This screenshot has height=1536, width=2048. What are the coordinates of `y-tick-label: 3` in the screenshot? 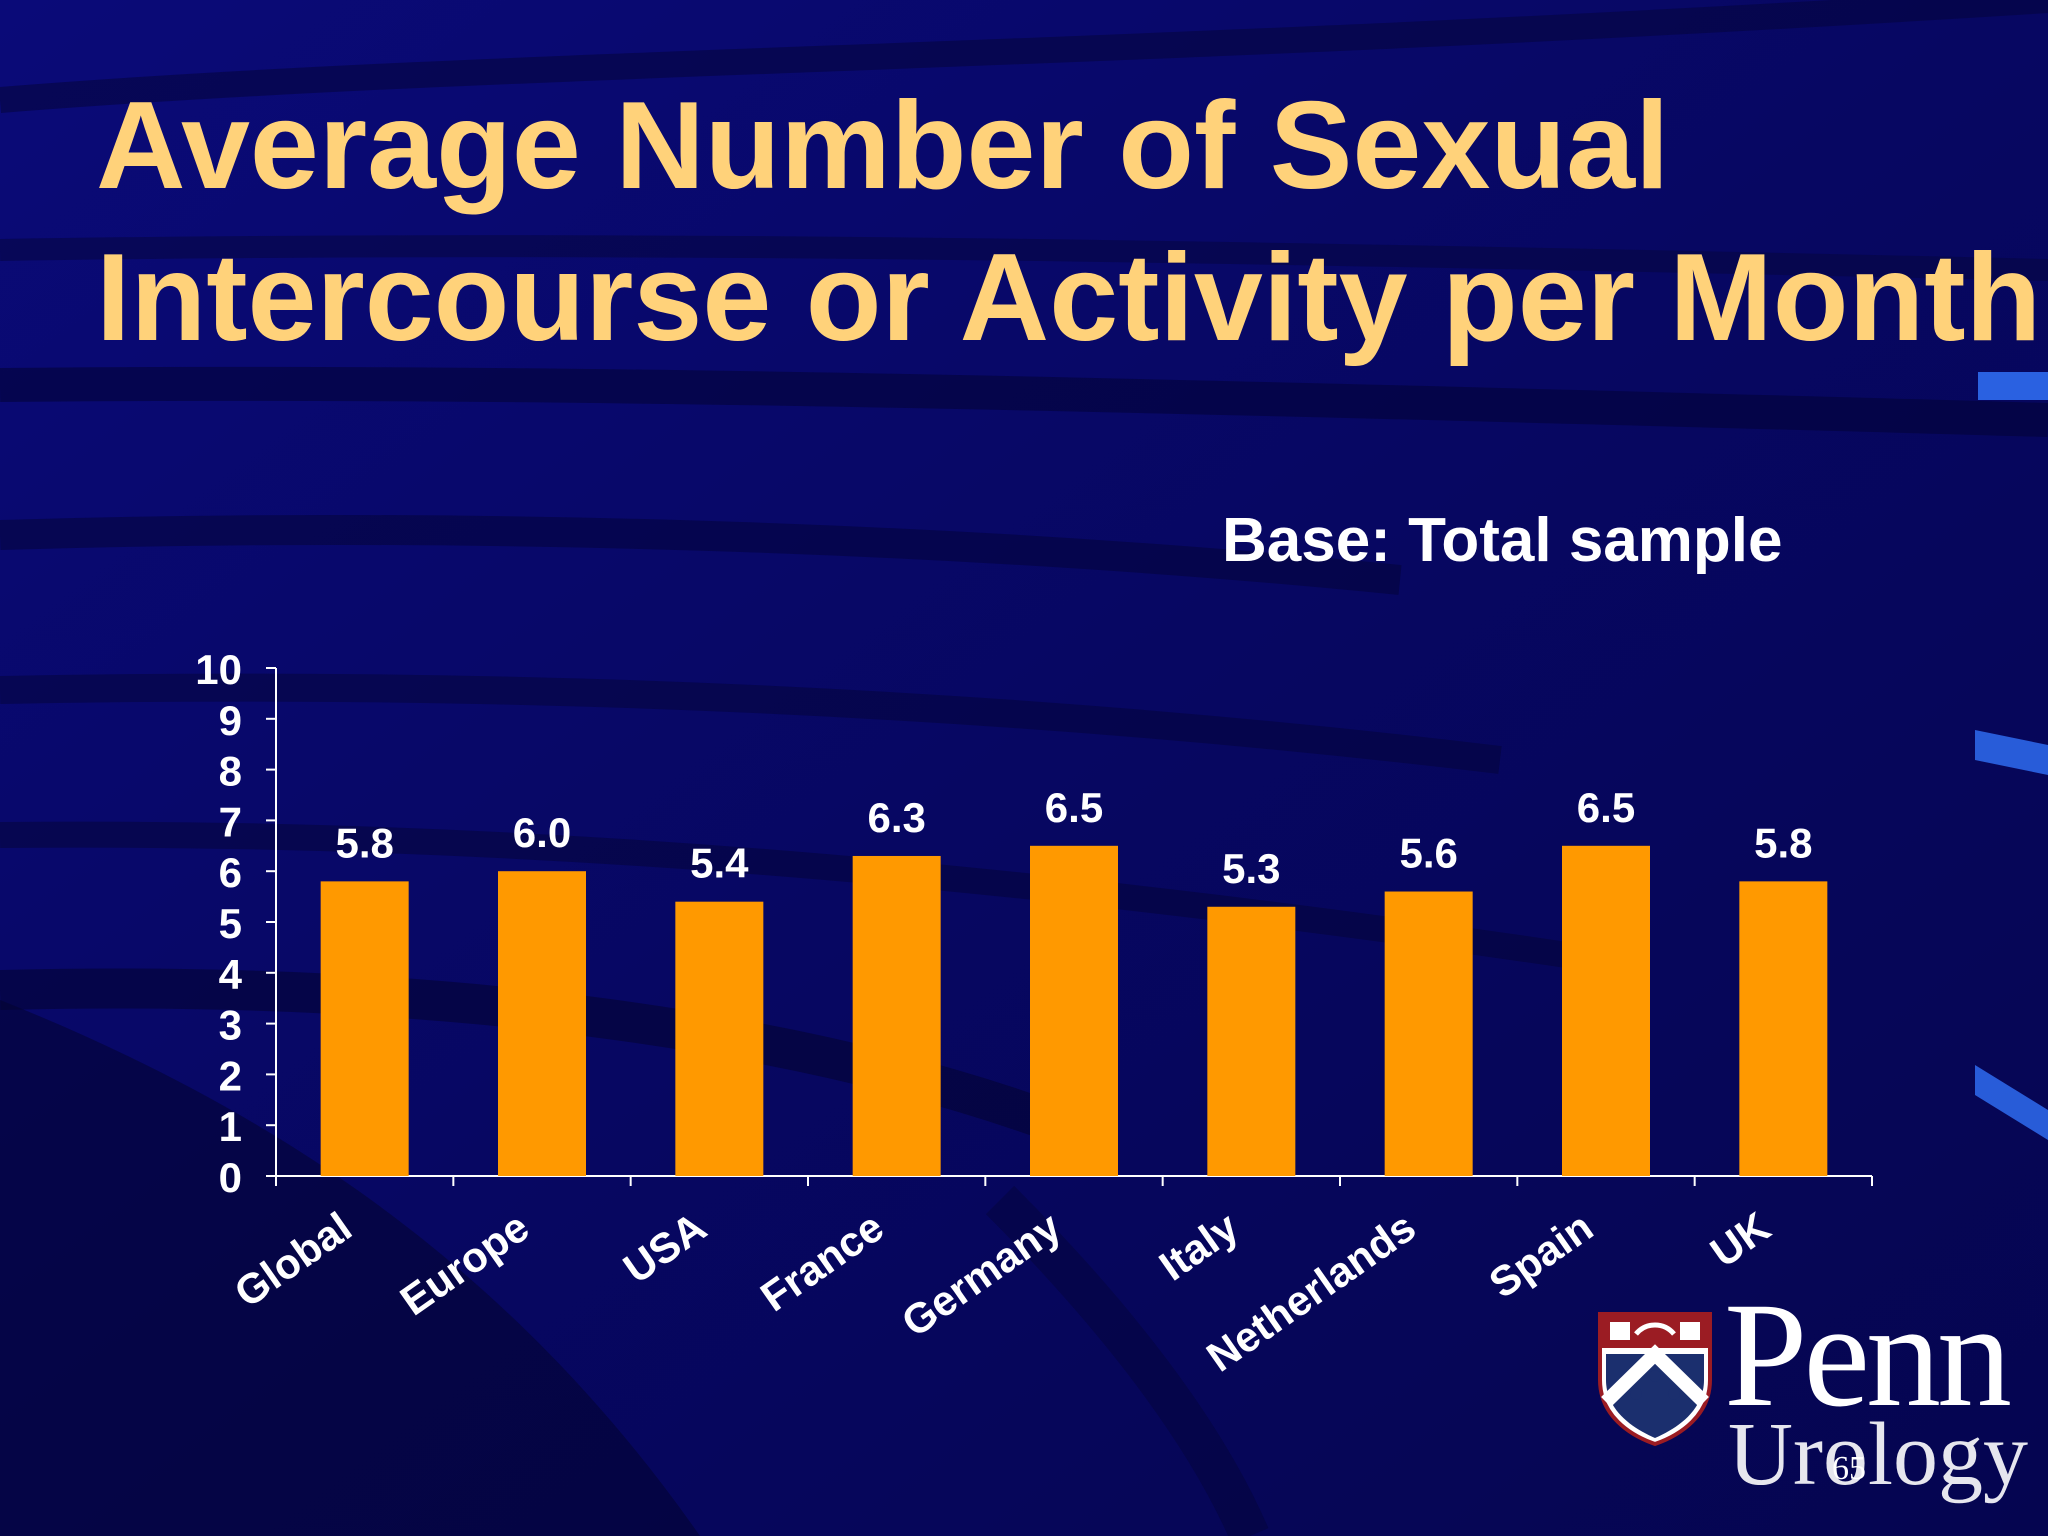 It's located at (230, 1025).